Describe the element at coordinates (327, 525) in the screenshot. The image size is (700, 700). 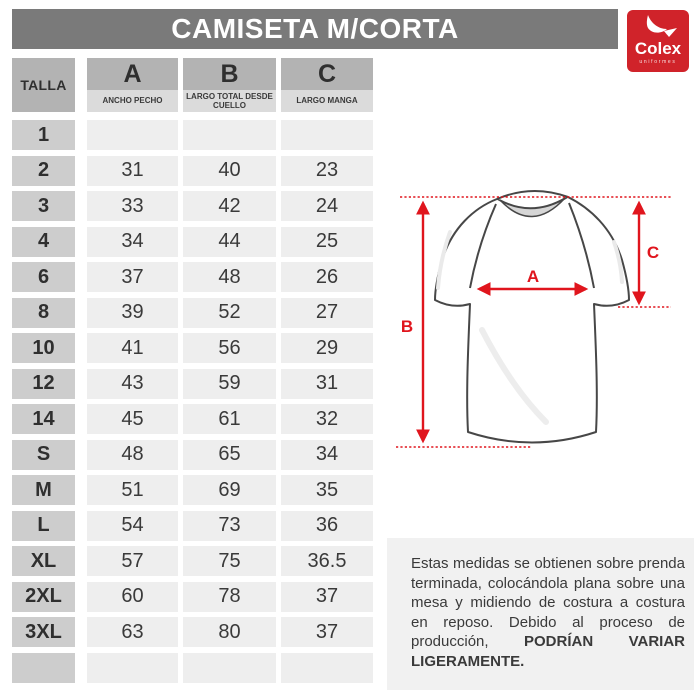
I see `measure-c-cell: 36` at that location.